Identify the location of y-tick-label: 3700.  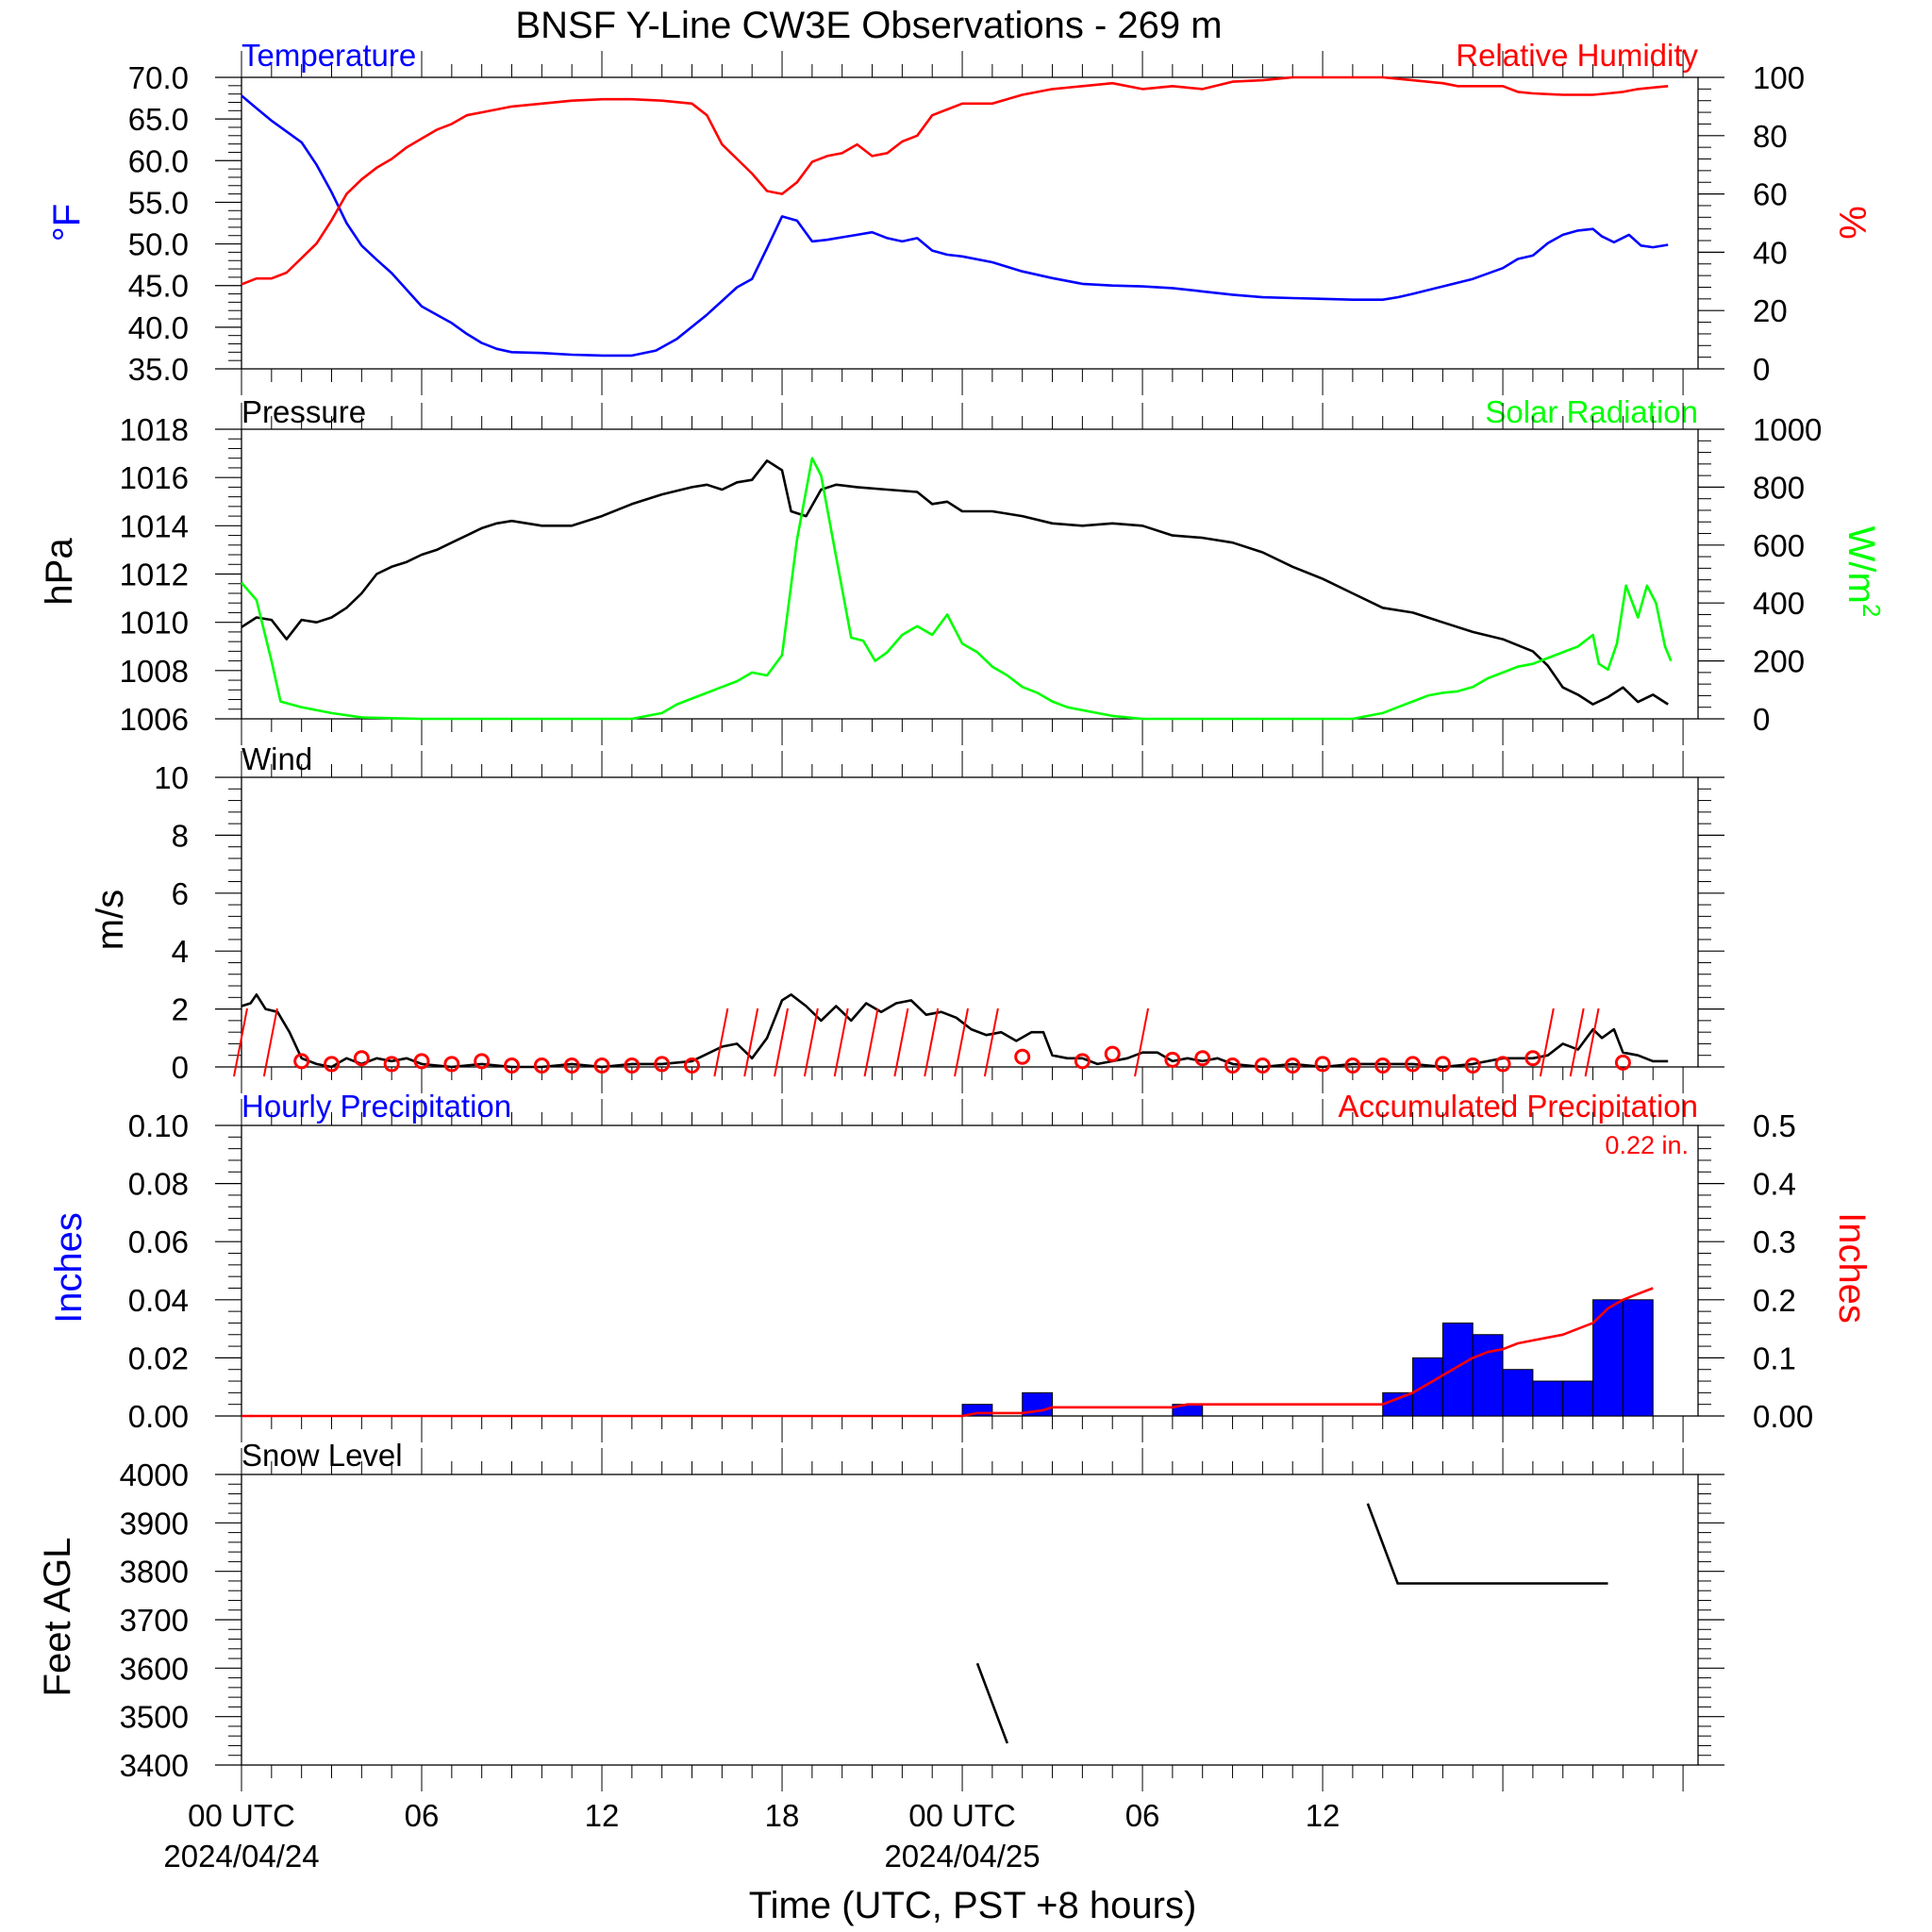
(155, 1621).